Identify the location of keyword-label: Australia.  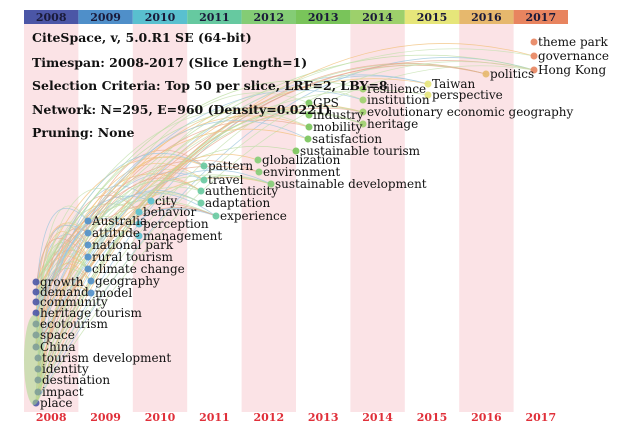
(119, 221).